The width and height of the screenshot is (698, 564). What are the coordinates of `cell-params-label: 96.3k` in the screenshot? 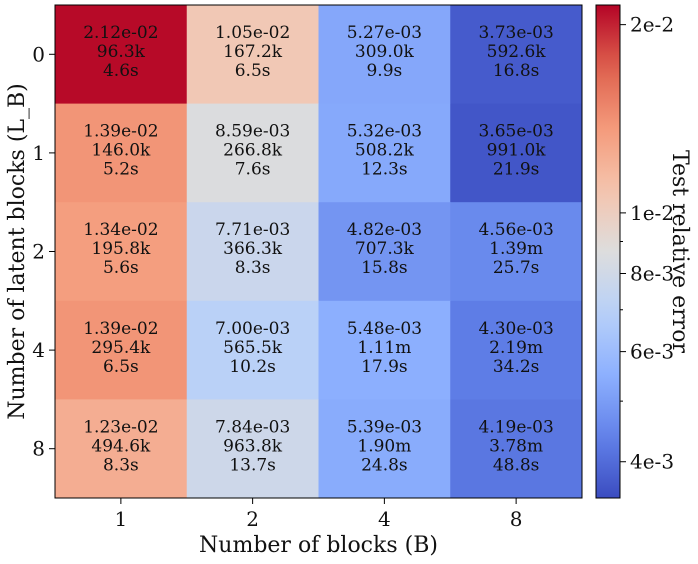 It's located at (121, 52).